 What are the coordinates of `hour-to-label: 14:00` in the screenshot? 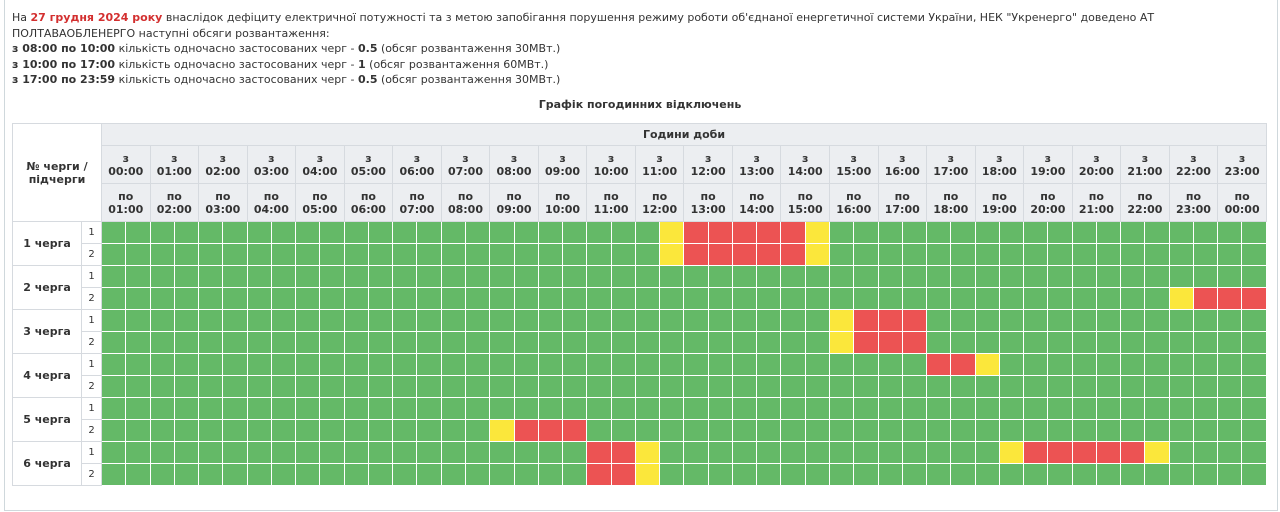 It's located at (757, 209).